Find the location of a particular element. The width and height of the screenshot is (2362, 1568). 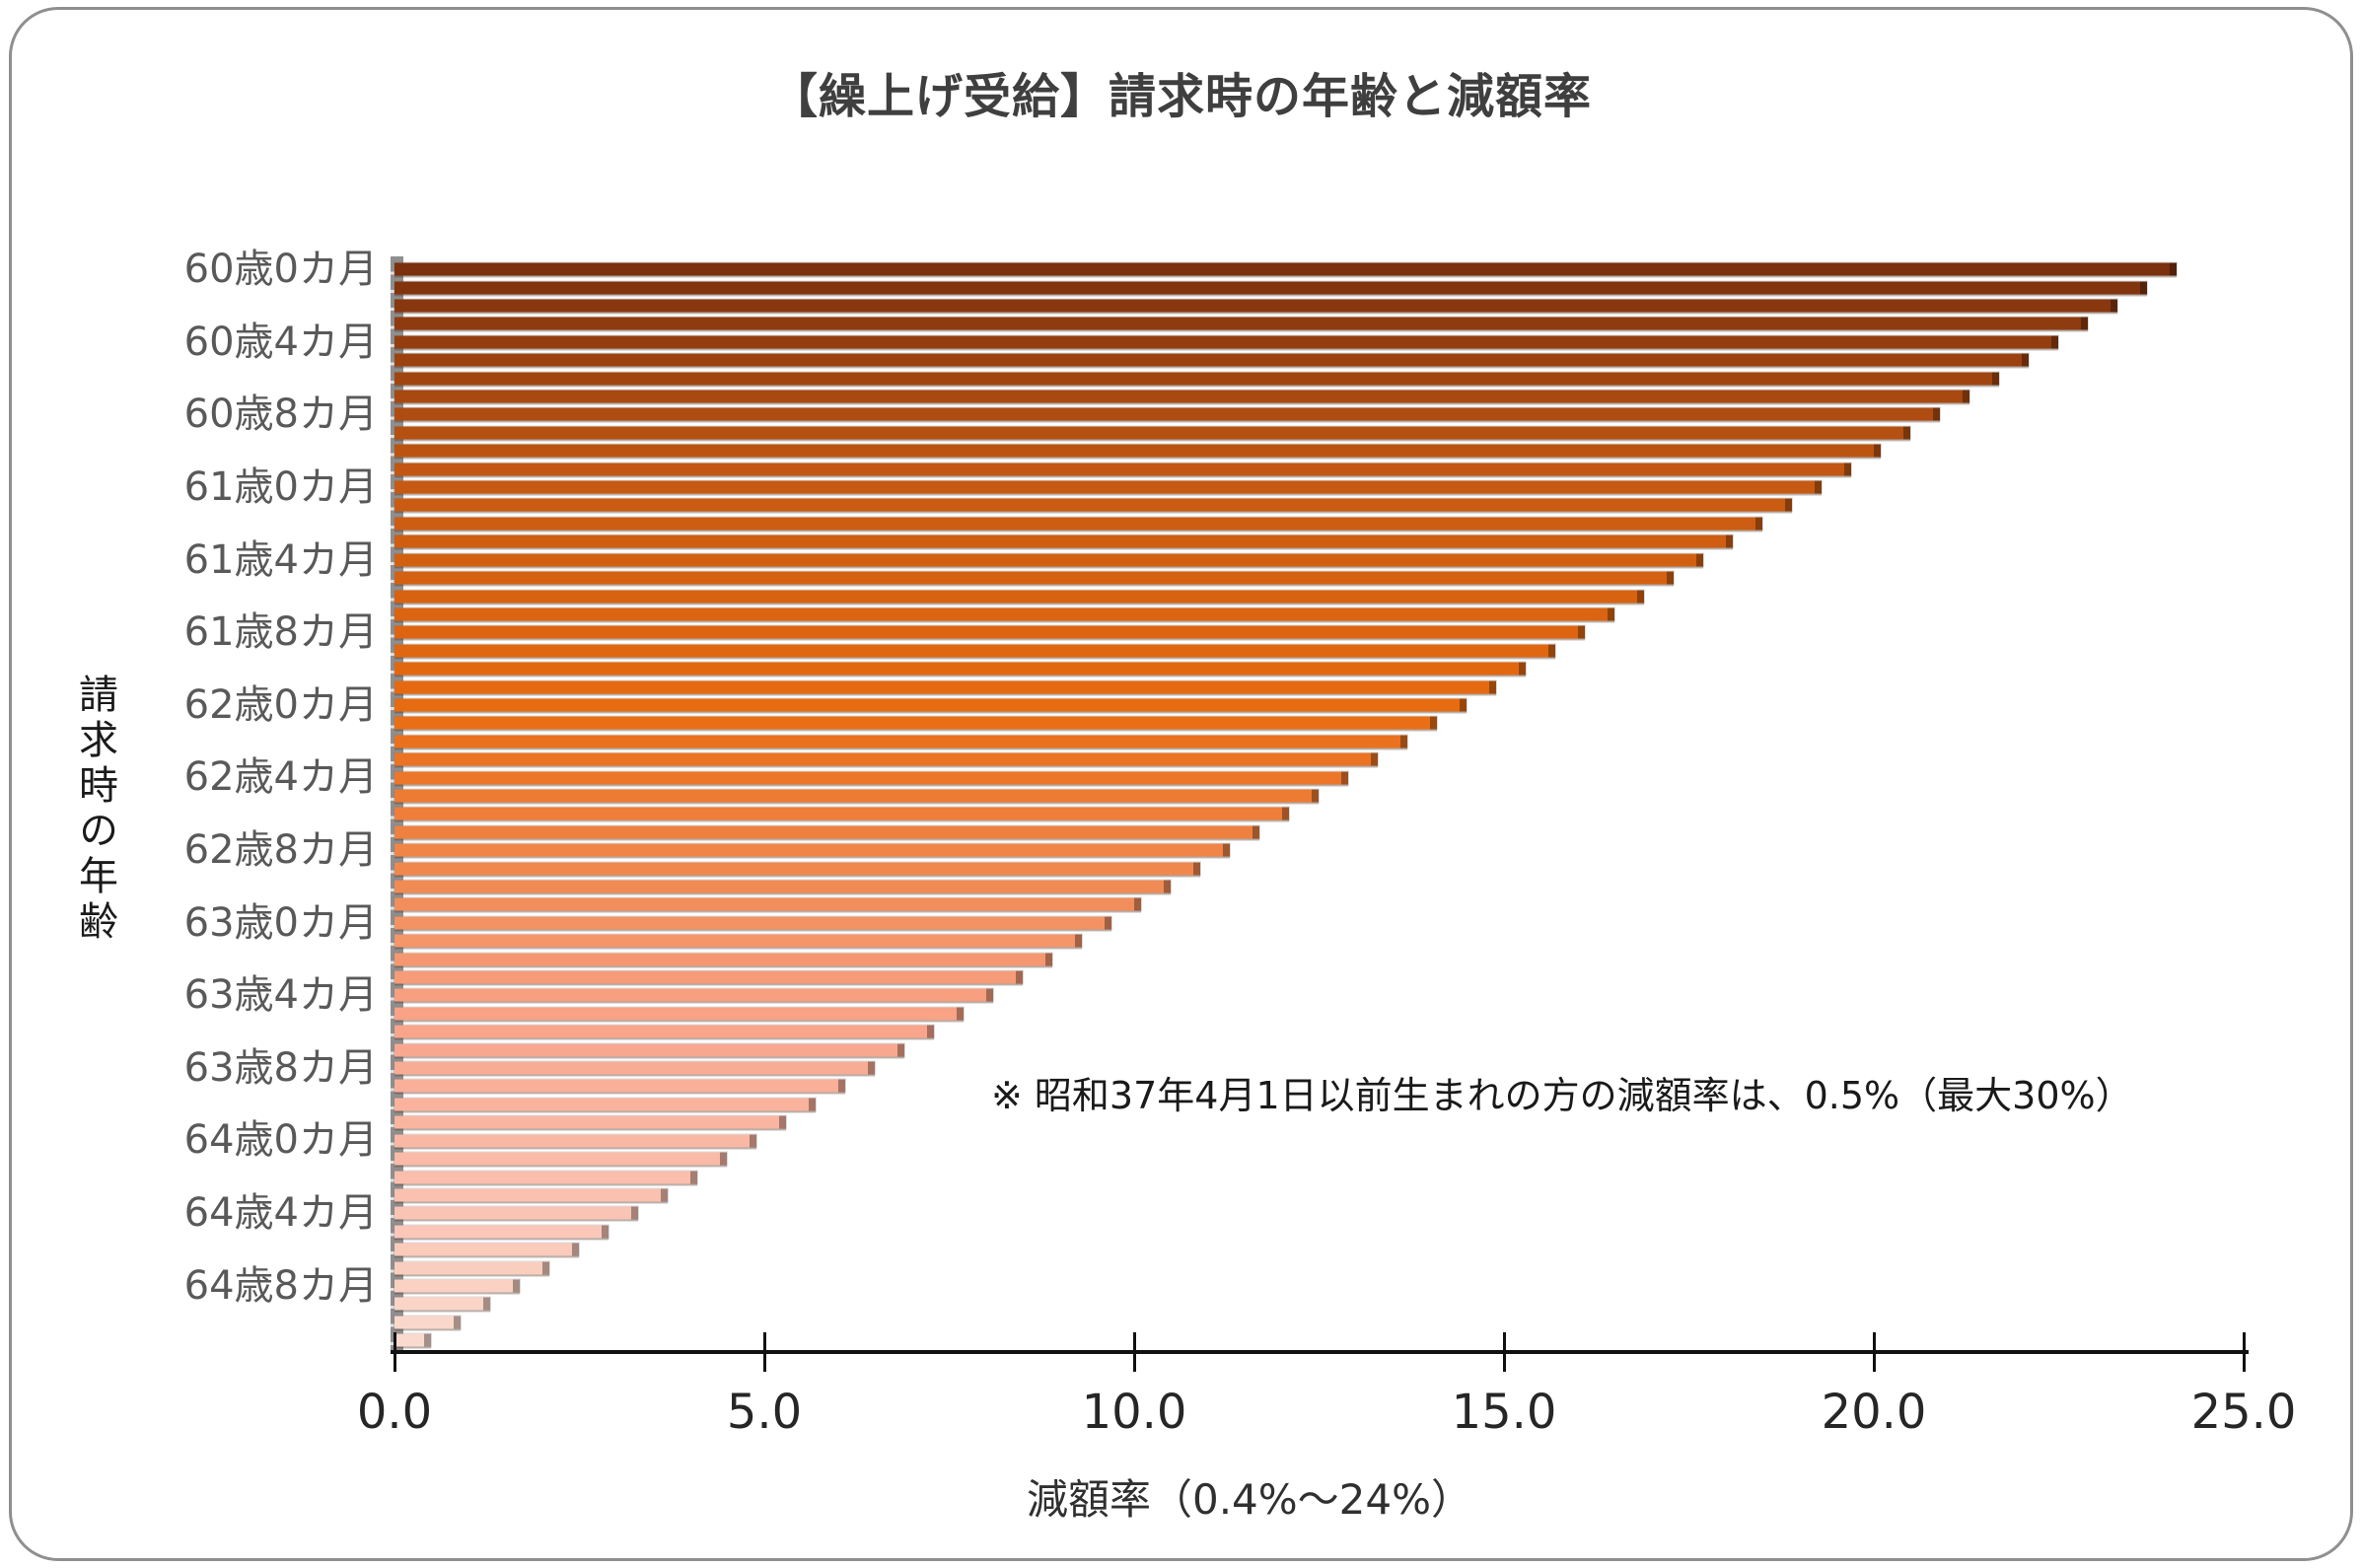

bar-60歳8カ月 is located at coordinates (1167, 414).